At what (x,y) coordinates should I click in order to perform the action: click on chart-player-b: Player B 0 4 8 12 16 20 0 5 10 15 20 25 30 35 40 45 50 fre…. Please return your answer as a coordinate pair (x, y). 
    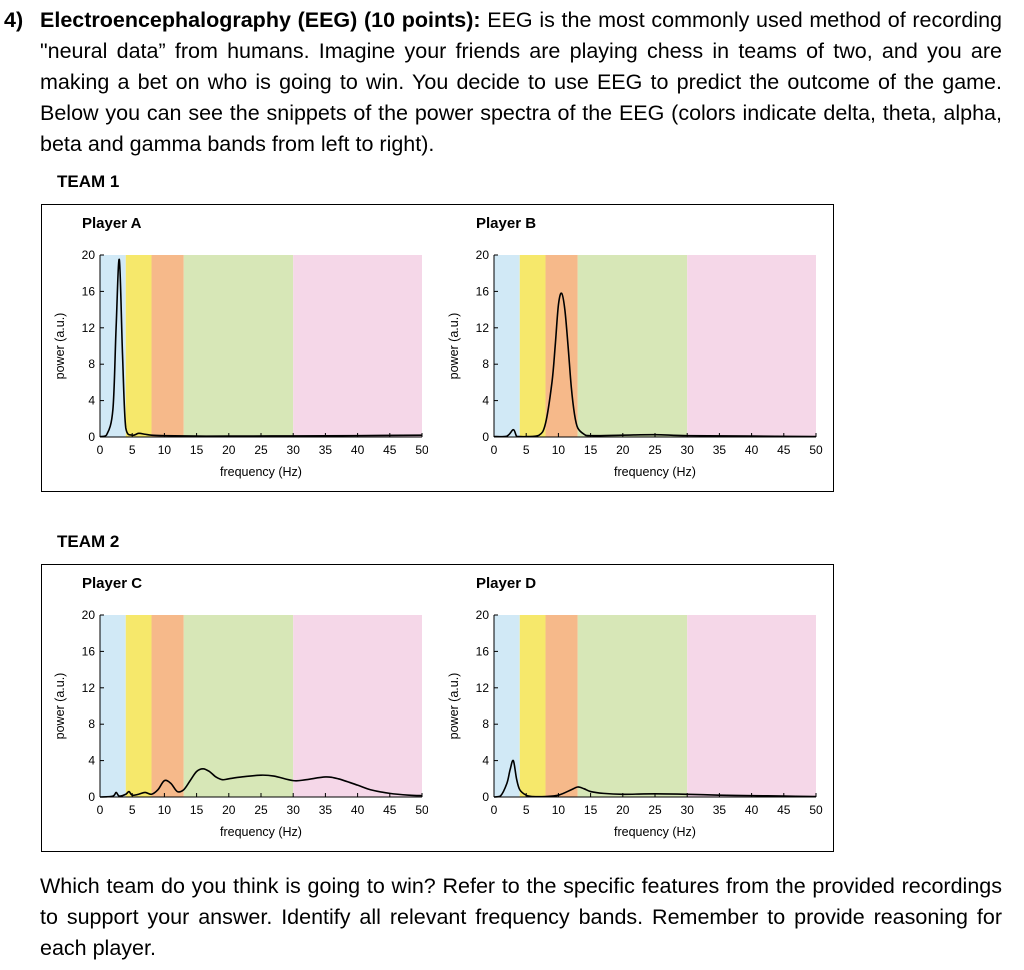
    Looking at the image, I should click on (635, 347).